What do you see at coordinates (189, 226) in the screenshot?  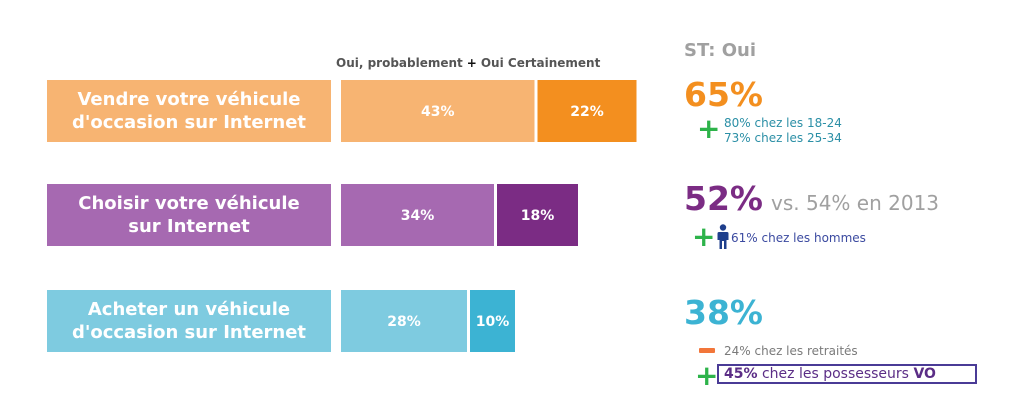 I see `category-label-line: sur Internet` at bounding box center [189, 226].